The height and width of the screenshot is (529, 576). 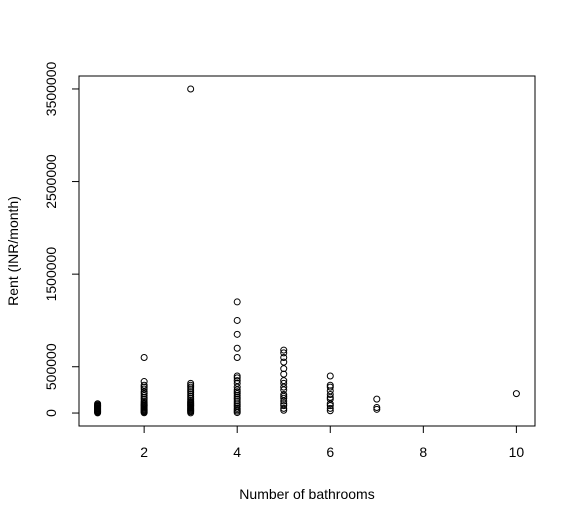 I want to click on y-axis-label: Rent (INR/month), so click(x=13, y=251).